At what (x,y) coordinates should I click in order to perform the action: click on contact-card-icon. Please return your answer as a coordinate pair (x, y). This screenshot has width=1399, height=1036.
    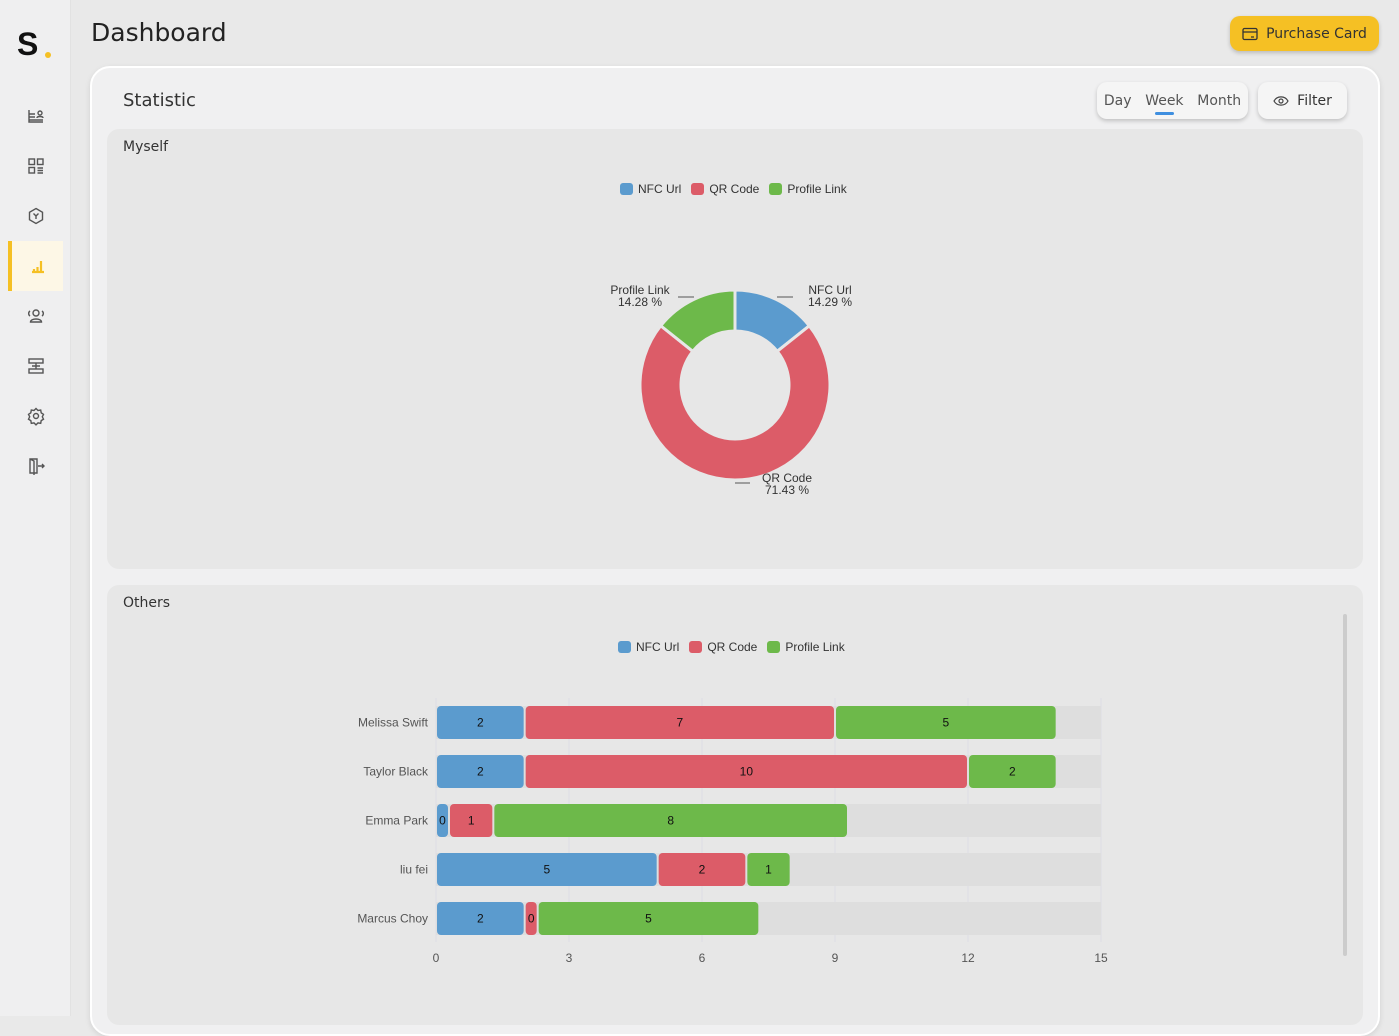
    Looking at the image, I should click on (35, 116).